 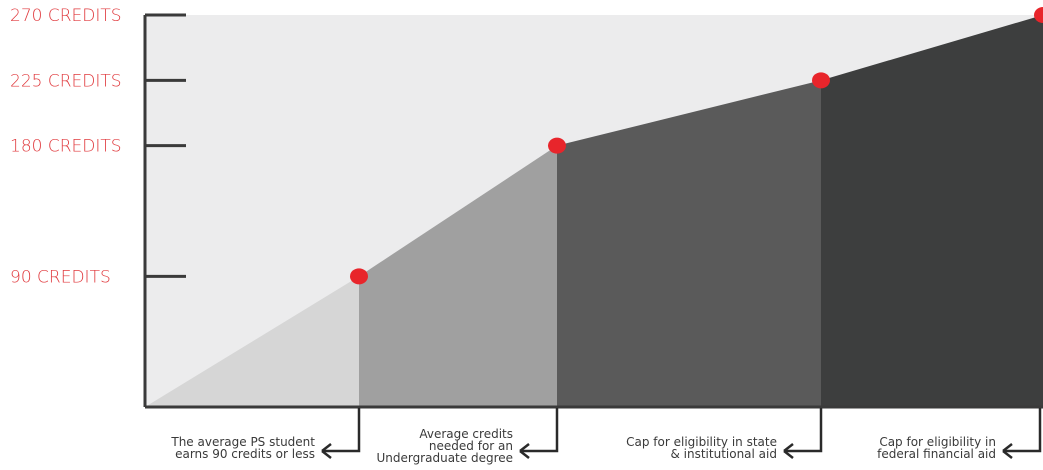 I want to click on annotation-text-line: Average credits, so click(x=466, y=434).